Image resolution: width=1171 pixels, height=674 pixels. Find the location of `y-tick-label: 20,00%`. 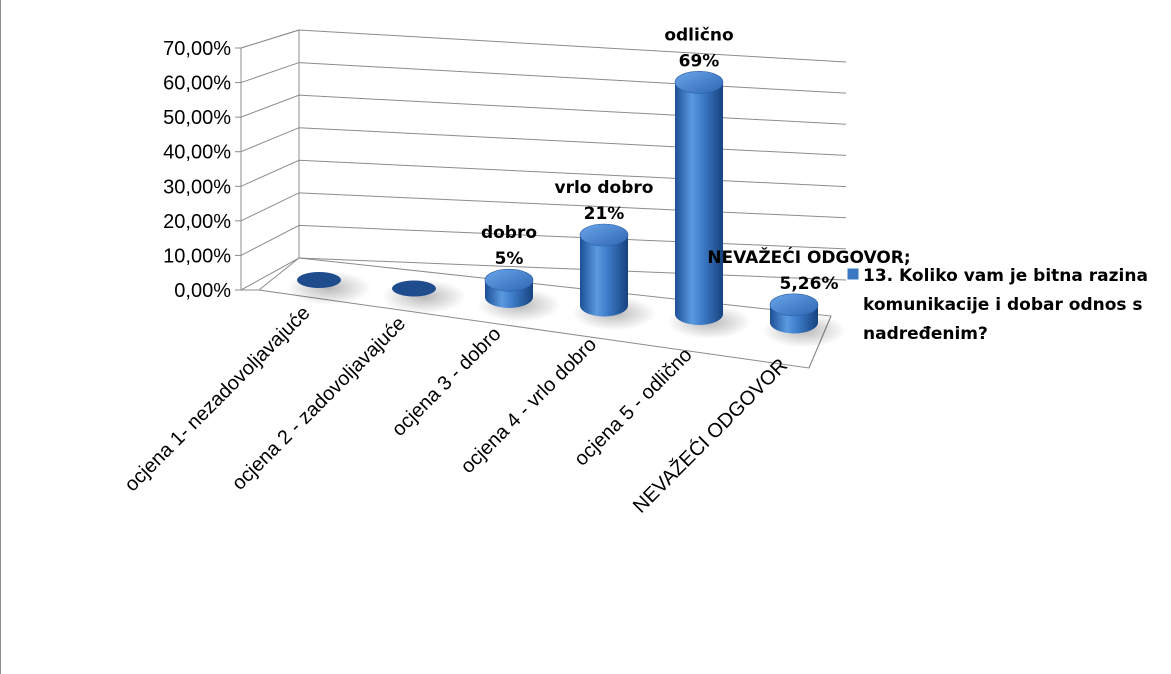

y-tick-label: 20,00% is located at coordinates (197, 222).